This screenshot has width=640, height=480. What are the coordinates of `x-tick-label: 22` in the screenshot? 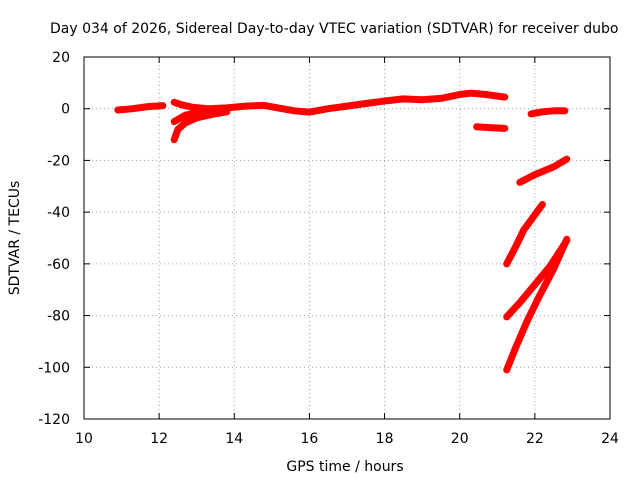 It's located at (535, 439).